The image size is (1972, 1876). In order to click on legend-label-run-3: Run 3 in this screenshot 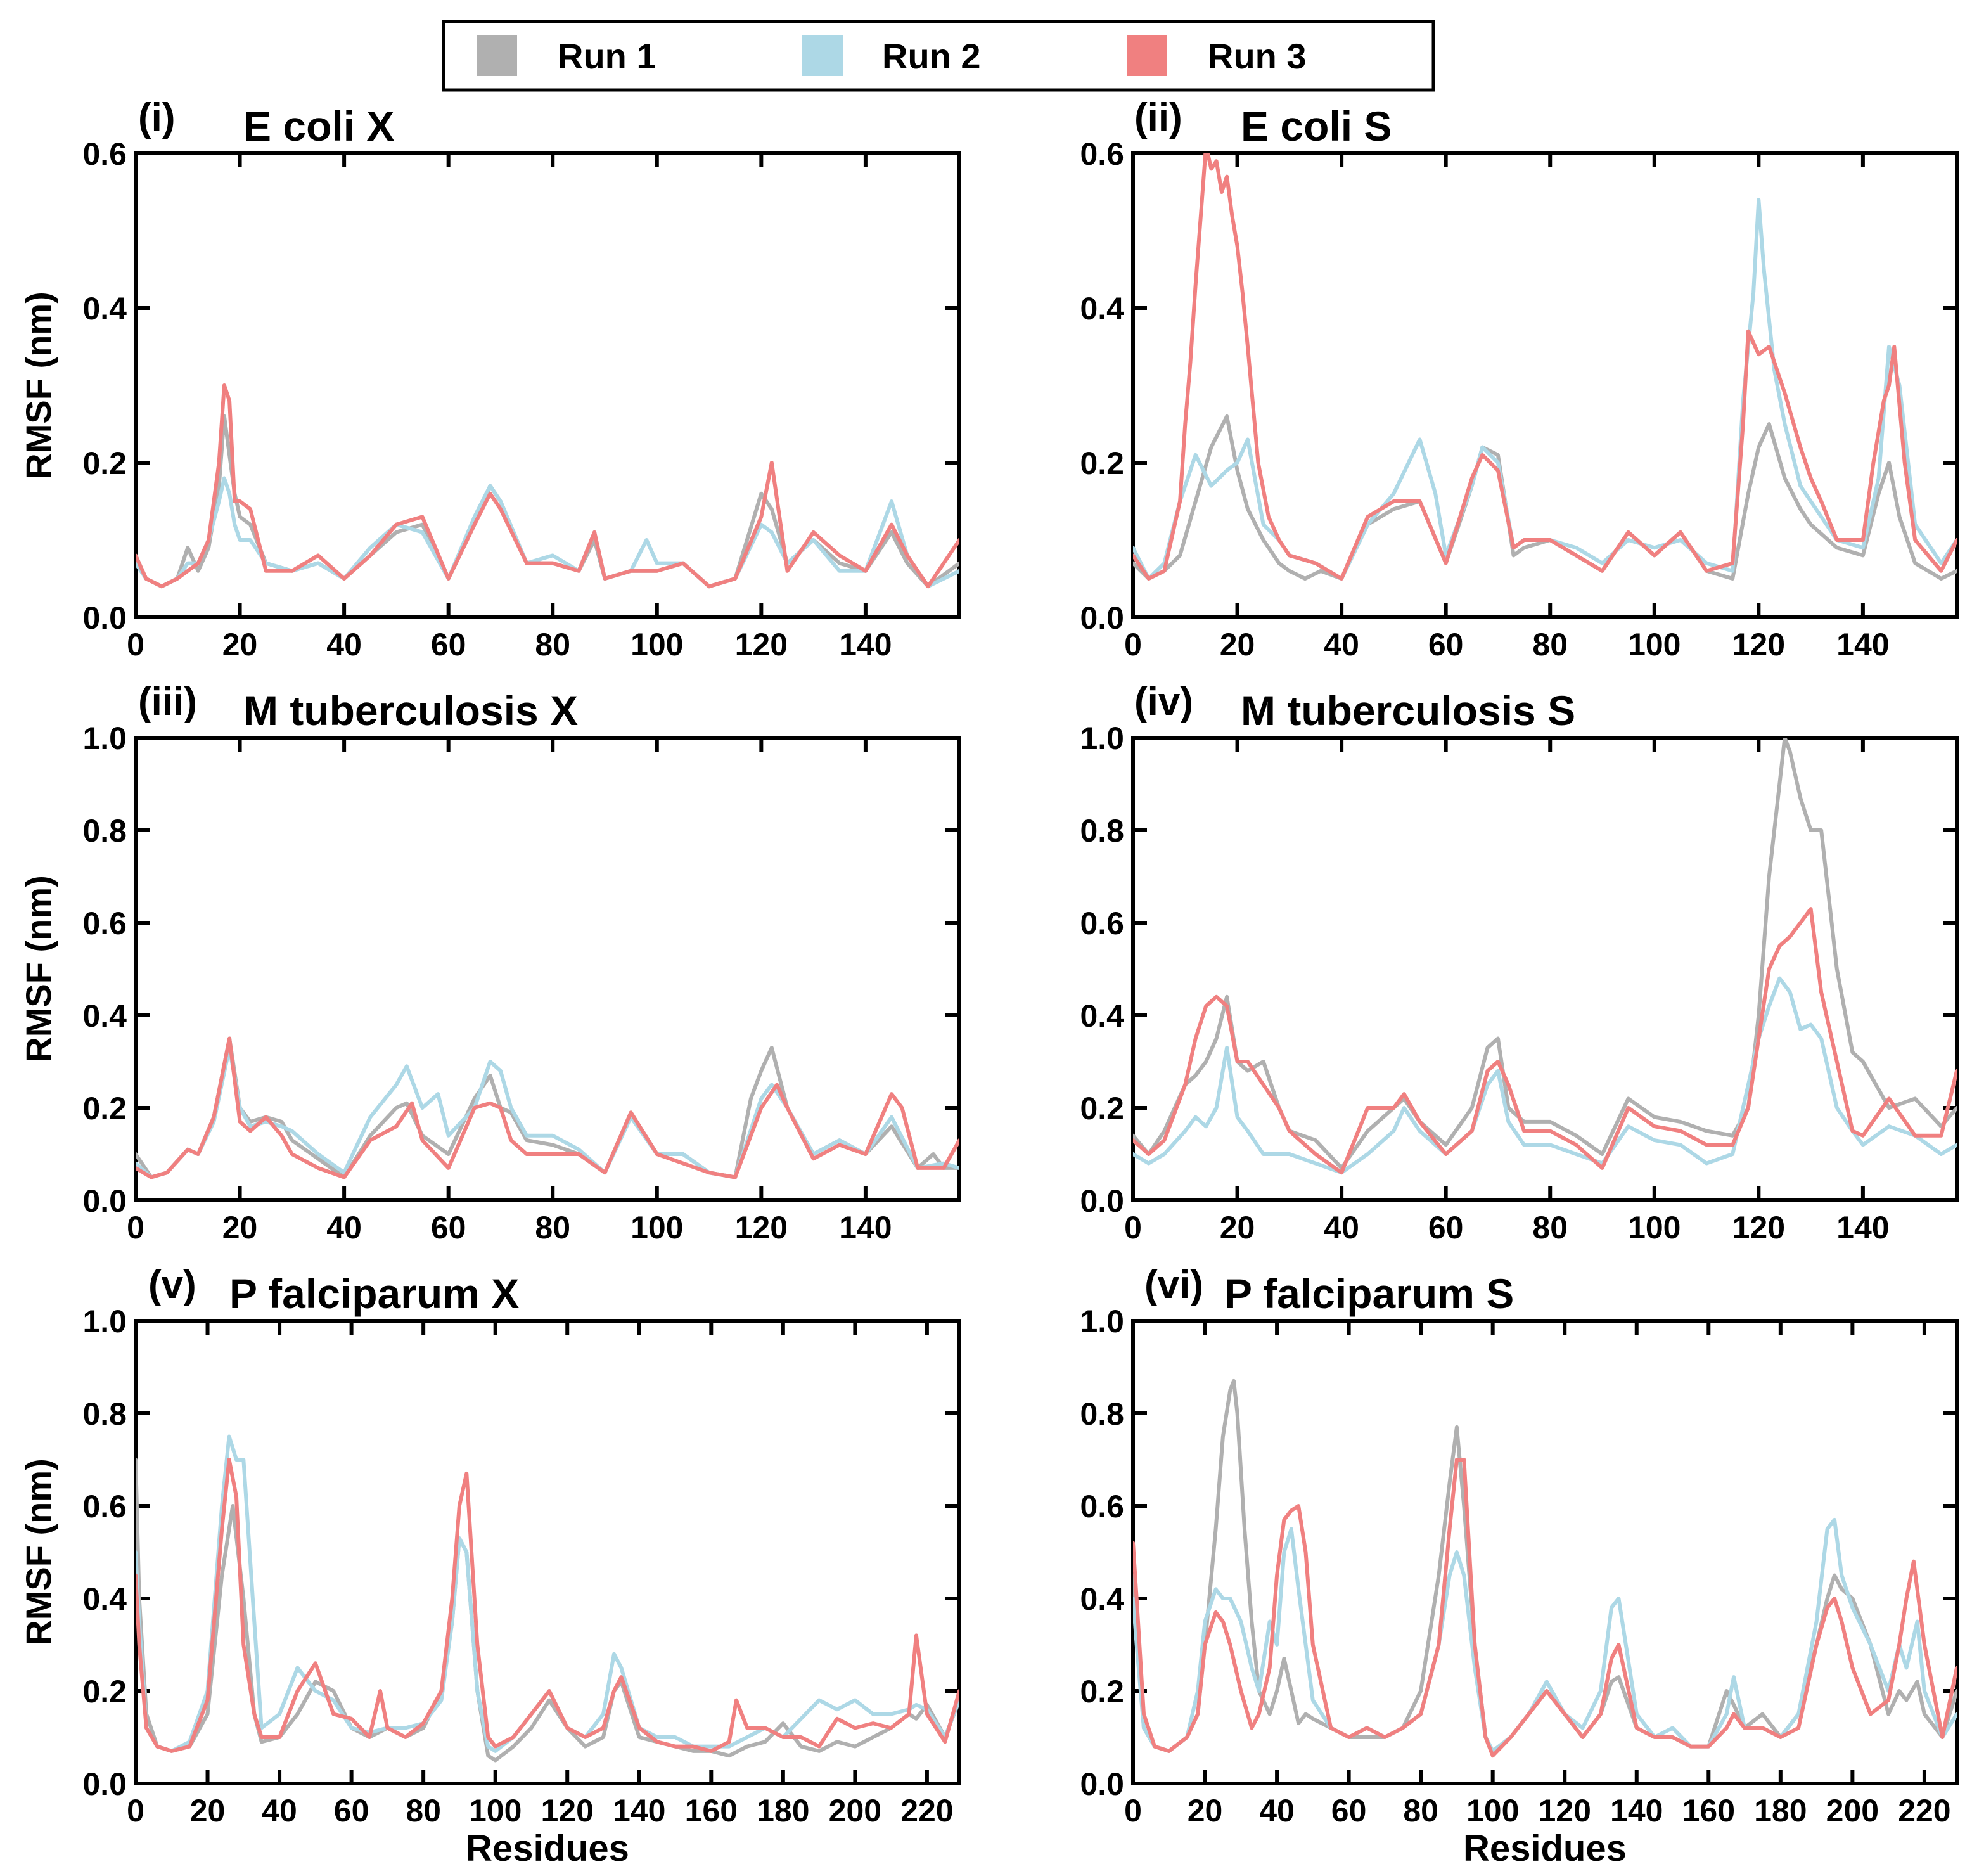, I will do `click(1257, 56)`.